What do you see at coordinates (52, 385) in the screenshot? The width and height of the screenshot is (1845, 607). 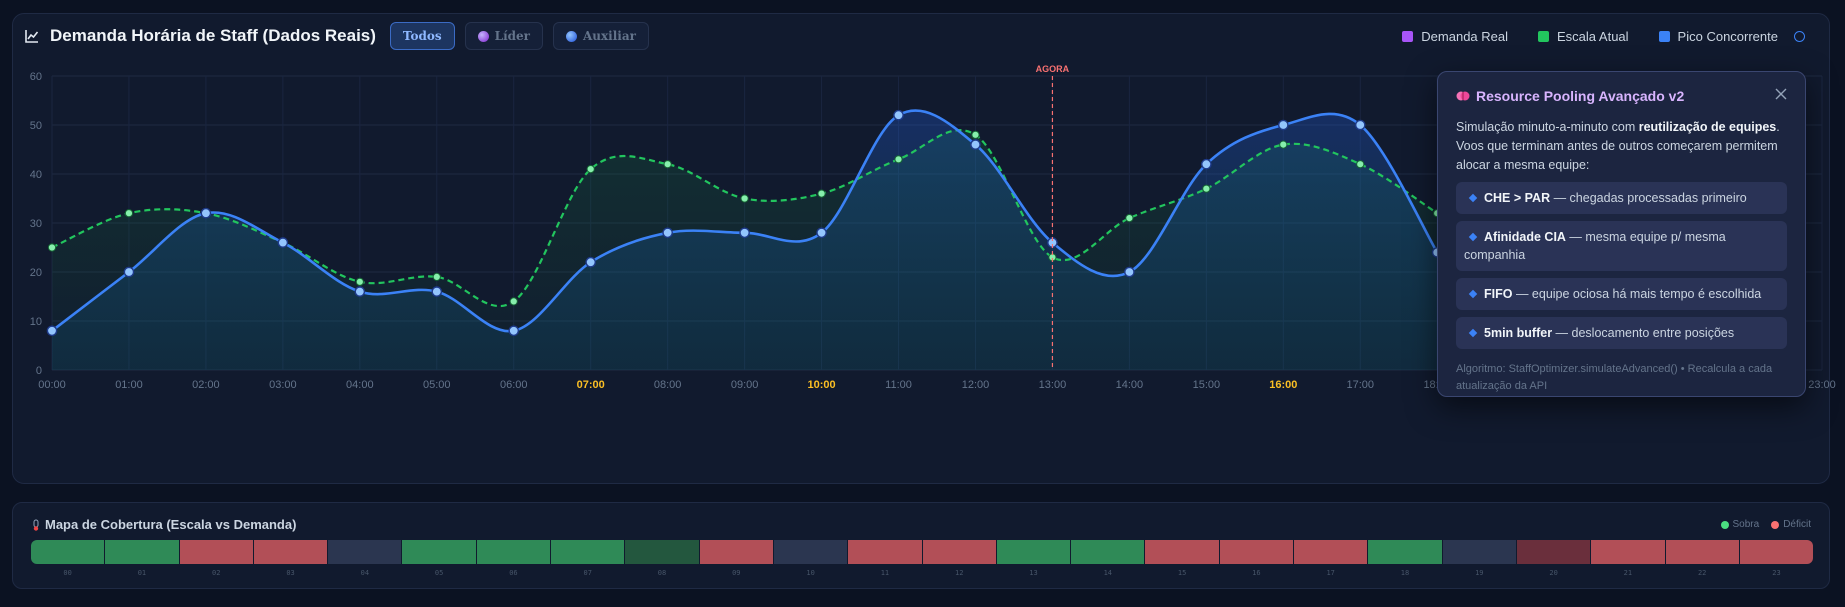 I see `x-tick-label: 00:00` at bounding box center [52, 385].